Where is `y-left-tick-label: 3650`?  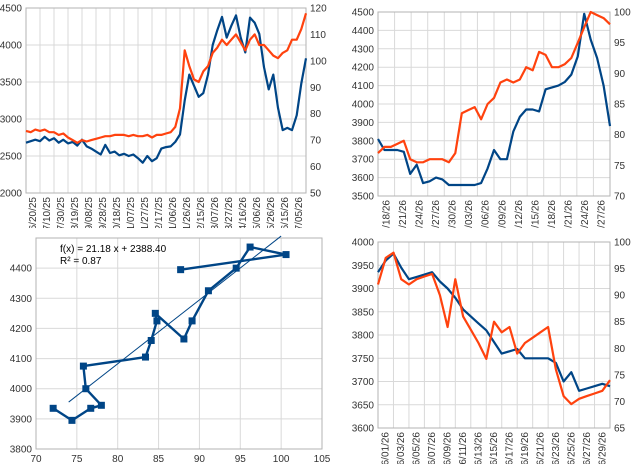
y-left-tick-label: 3650 is located at coordinates (363, 405).